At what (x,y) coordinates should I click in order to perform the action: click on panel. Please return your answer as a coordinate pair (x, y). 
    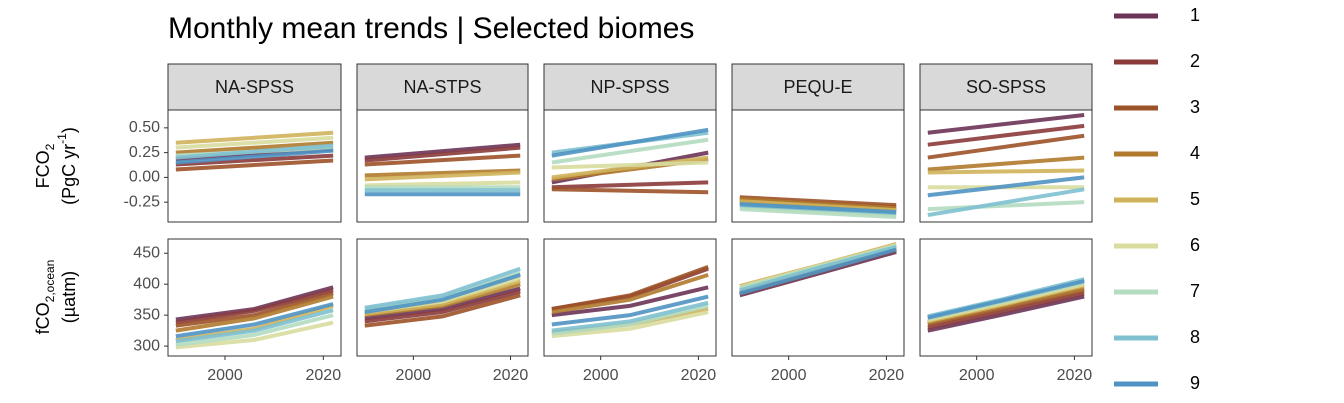
    Looking at the image, I should click on (442, 166).